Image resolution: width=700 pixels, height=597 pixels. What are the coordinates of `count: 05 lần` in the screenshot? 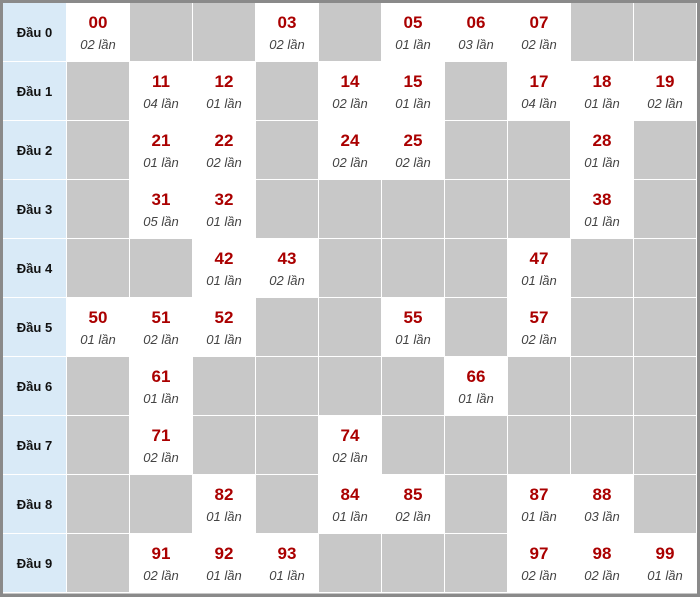 It's located at (161, 221).